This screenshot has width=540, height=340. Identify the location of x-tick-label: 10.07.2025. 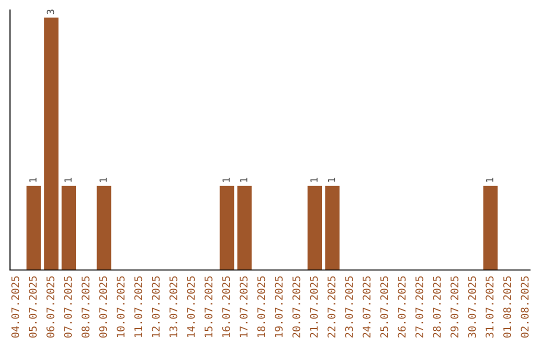
(120, 307).